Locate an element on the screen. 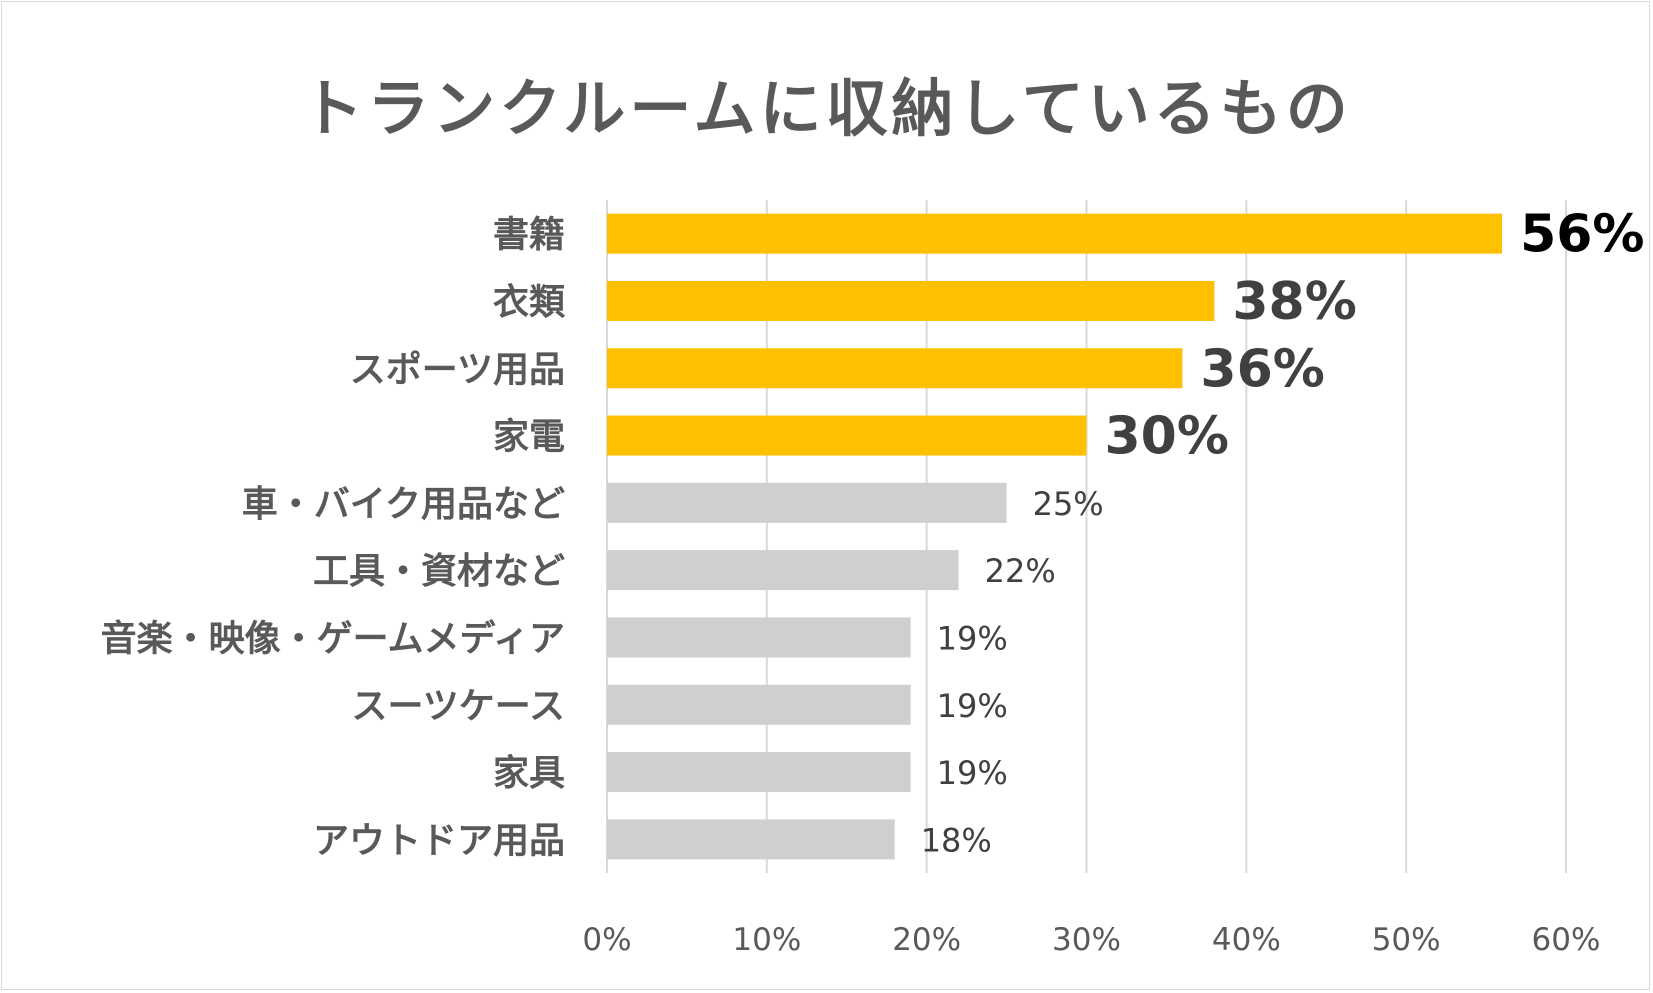 The image size is (1653, 993). x-tick-label: 30% is located at coordinates (1086, 940).